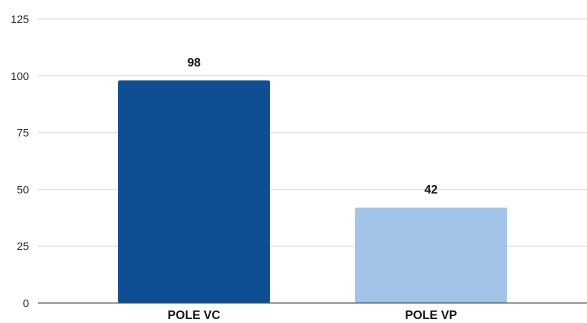 The width and height of the screenshot is (587, 323). What do you see at coordinates (26, 304) in the screenshot?
I see `y-tick-label: 0` at bounding box center [26, 304].